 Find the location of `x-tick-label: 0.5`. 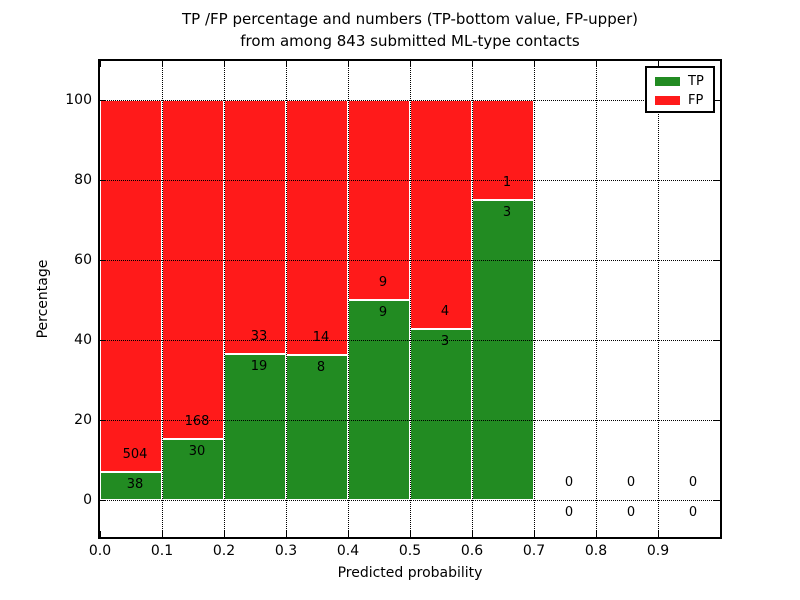

x-tick-label: 0.5 is located at coordinates (410, 551).